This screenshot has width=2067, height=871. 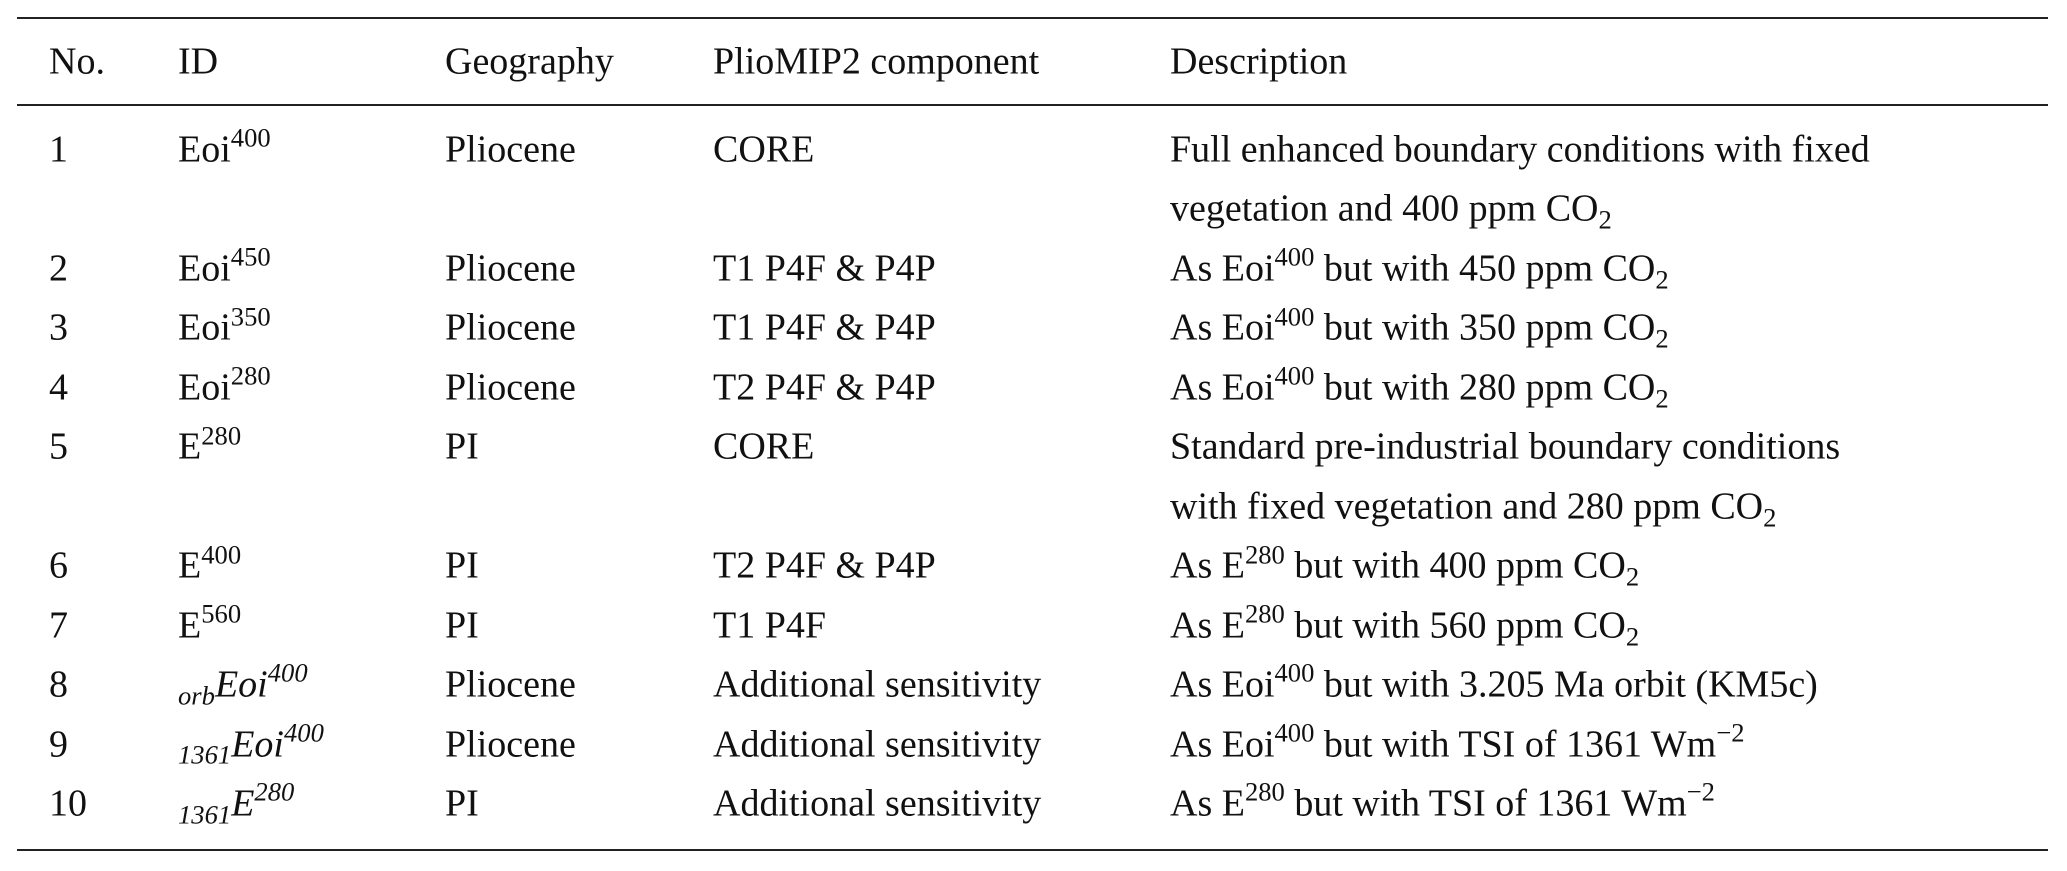 I want to click on number-text: 9, so click(x=58, y=743).